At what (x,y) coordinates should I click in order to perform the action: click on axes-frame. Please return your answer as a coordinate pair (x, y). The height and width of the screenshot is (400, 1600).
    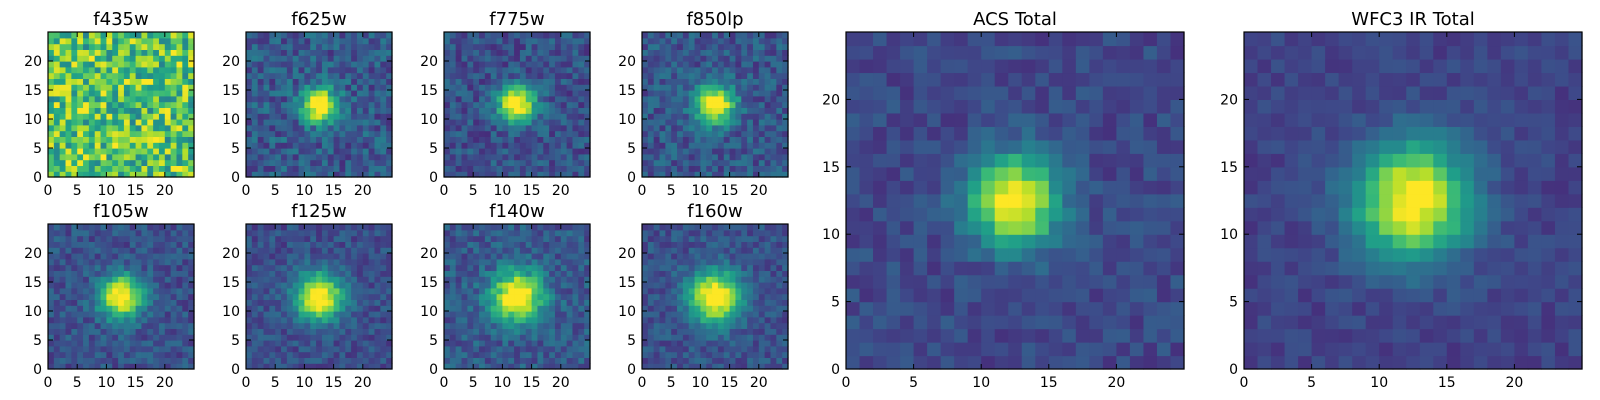
    Looking at the image, I should click on (319, 296).